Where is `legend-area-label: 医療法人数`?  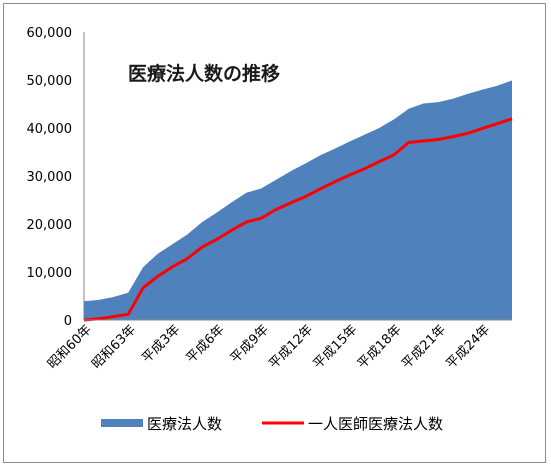
legend-area-label: 医療法人数 is located at coordinates (184, 424).